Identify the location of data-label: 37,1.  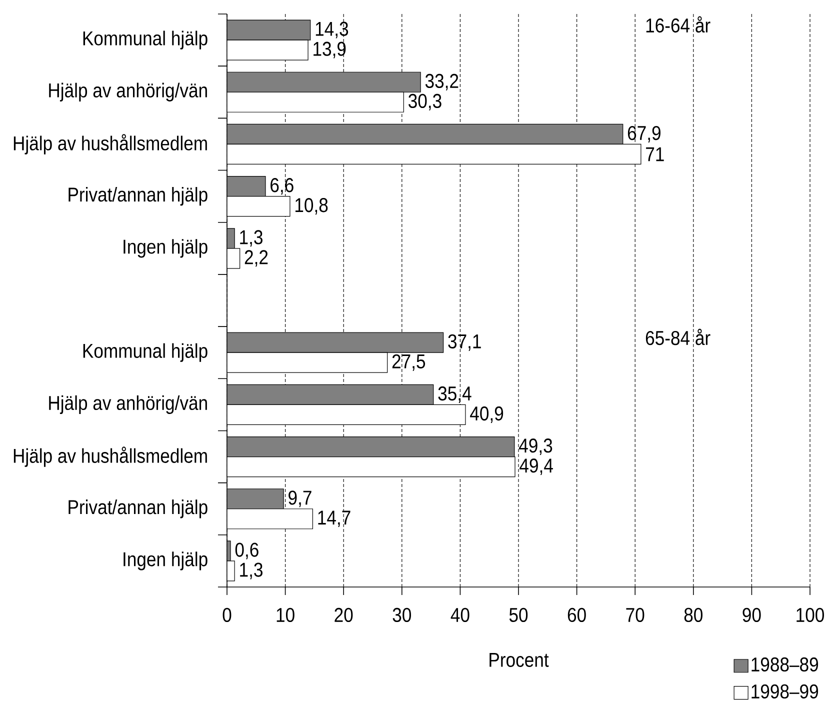
(464, 342).